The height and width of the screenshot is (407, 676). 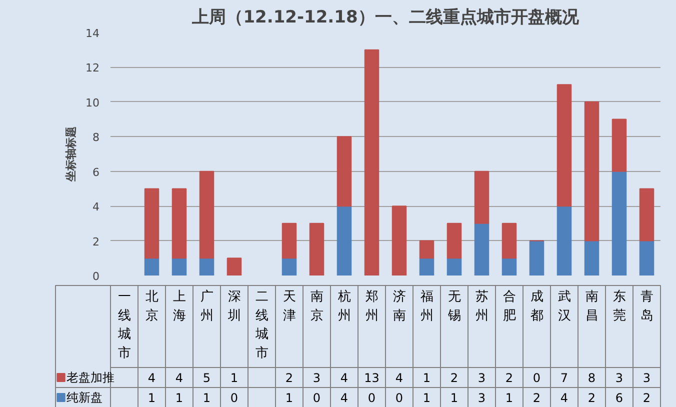 I want to click on x-tick-label: 无锡, so click(x=453, y=307).